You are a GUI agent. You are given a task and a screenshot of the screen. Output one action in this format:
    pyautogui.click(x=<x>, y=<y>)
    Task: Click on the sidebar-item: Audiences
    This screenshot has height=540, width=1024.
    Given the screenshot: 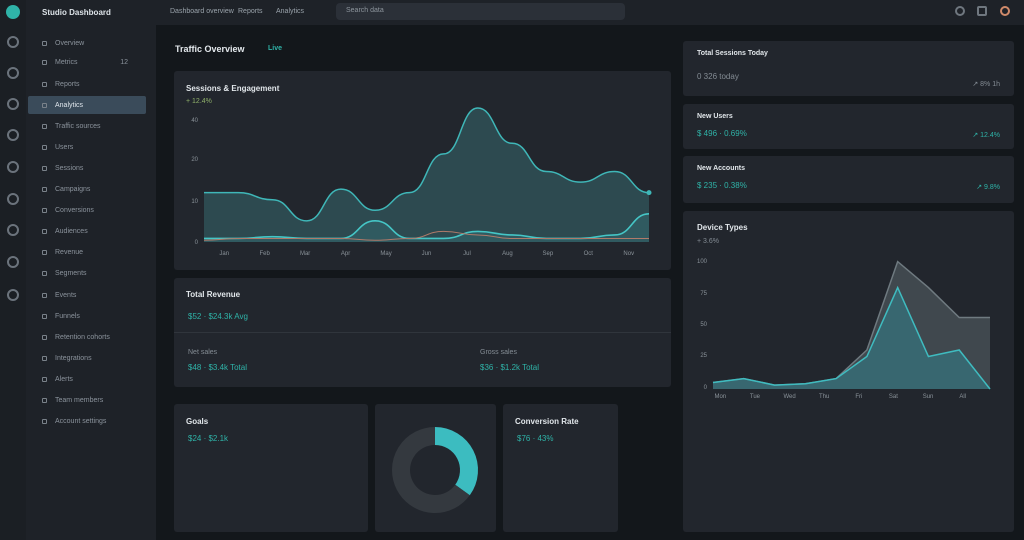 What is the action you would take?
    pyautogui.click(x=87, y=231)
    